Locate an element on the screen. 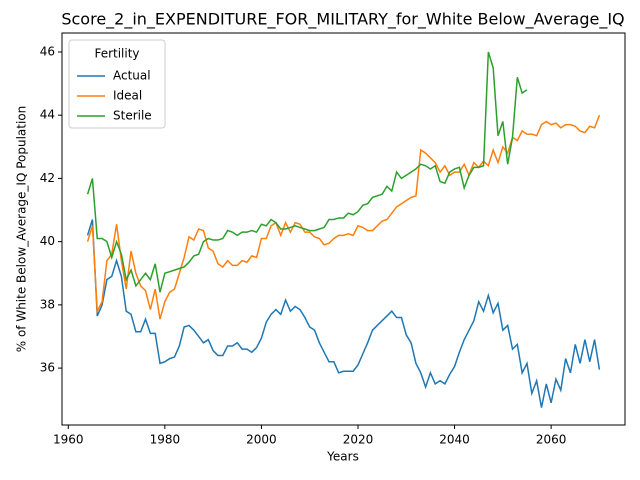  y-tick-label: 44 is located at coordinates (47, 115).